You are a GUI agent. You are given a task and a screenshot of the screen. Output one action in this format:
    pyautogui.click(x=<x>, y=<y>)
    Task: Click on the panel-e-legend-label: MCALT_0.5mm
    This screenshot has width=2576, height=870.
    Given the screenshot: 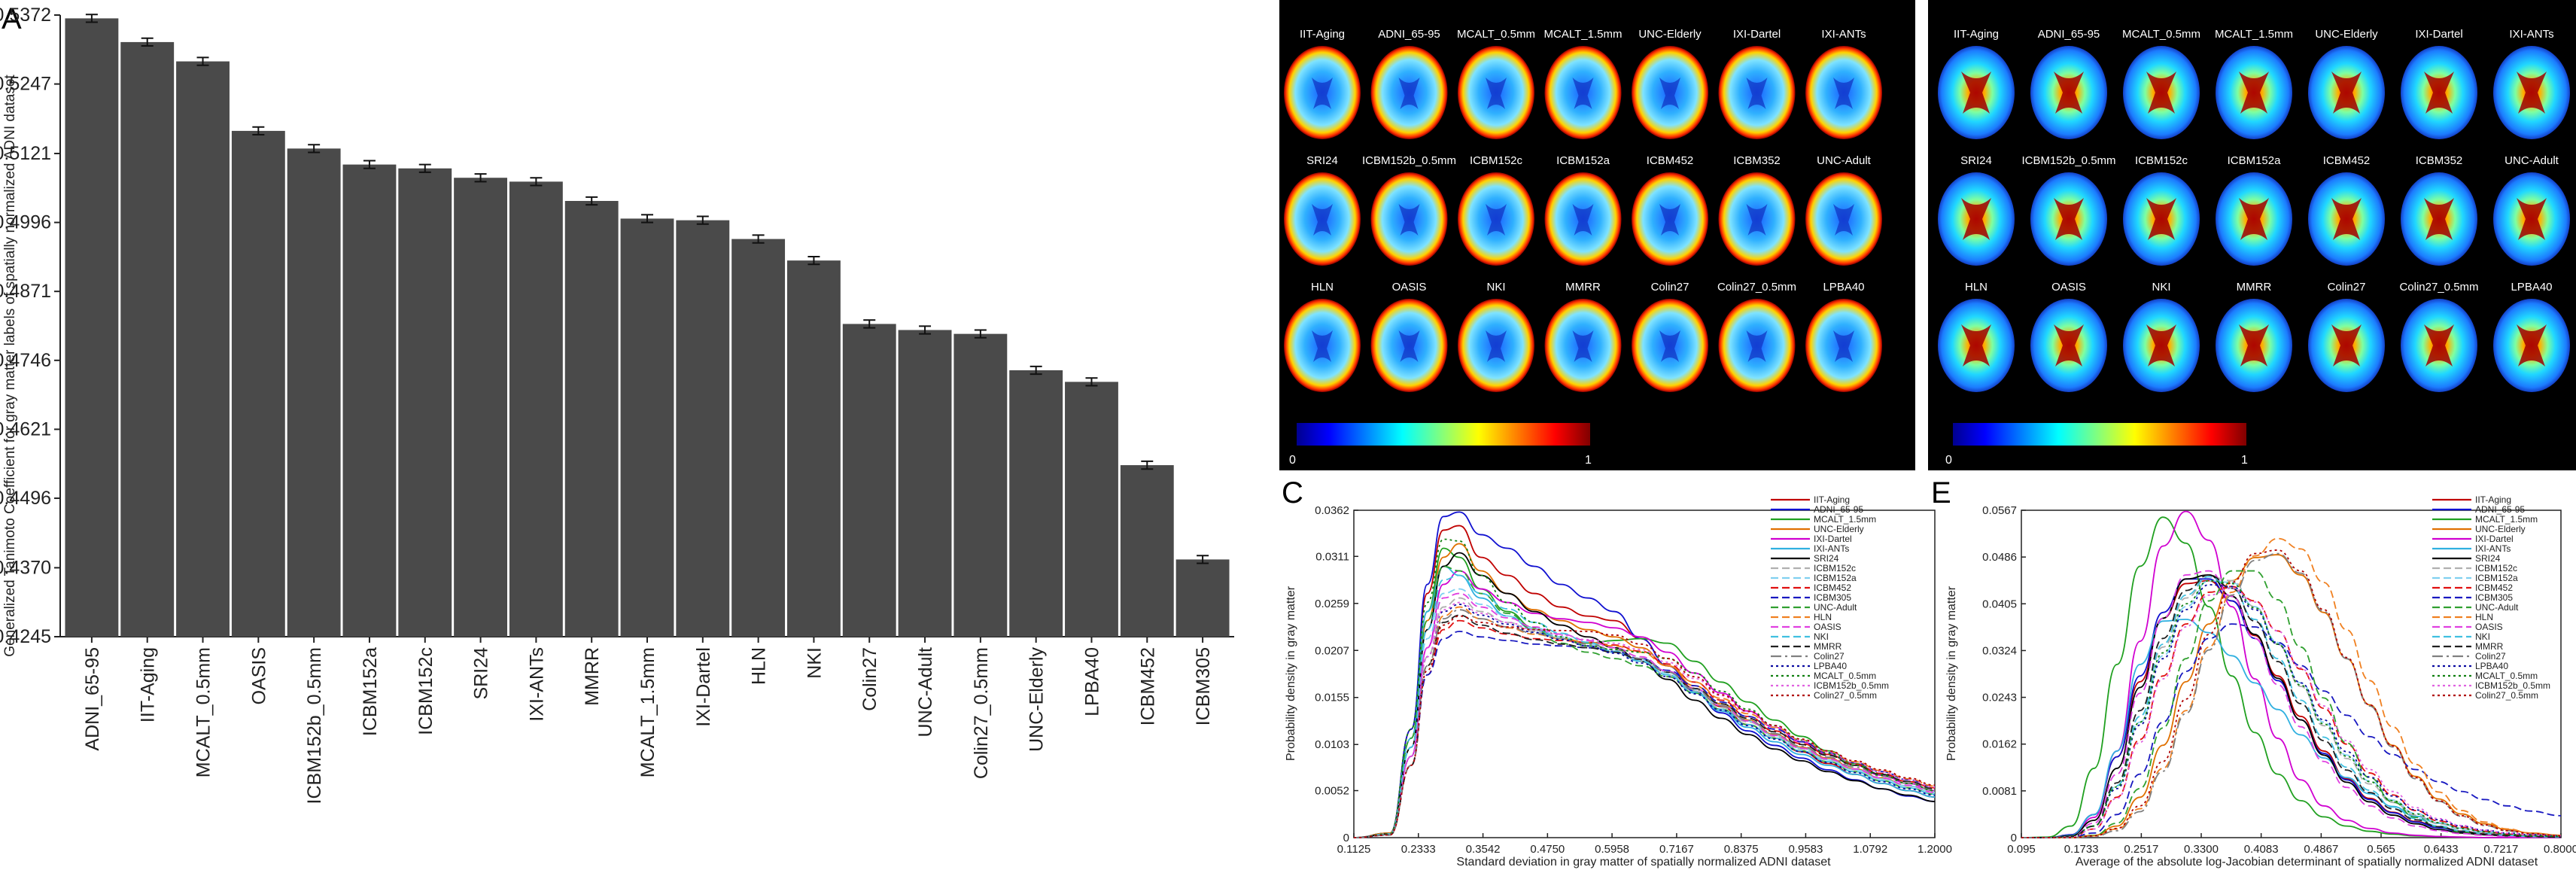 What is the action you would take?
    pyautogui.click(x=2506, y=676)
    